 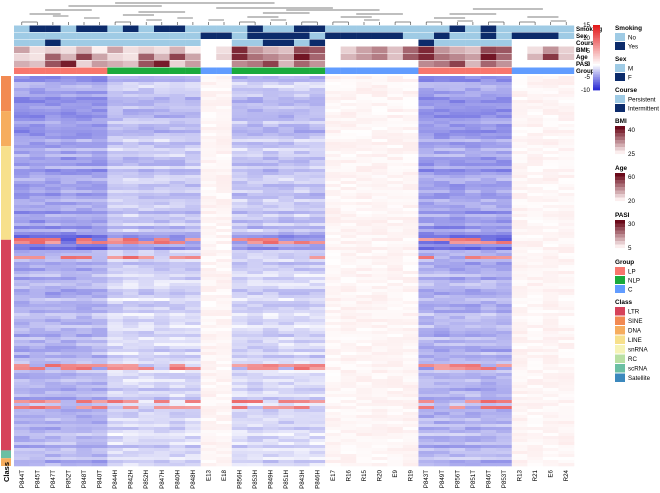 I want to click on bmi-cell, so click(x=286, y=49).